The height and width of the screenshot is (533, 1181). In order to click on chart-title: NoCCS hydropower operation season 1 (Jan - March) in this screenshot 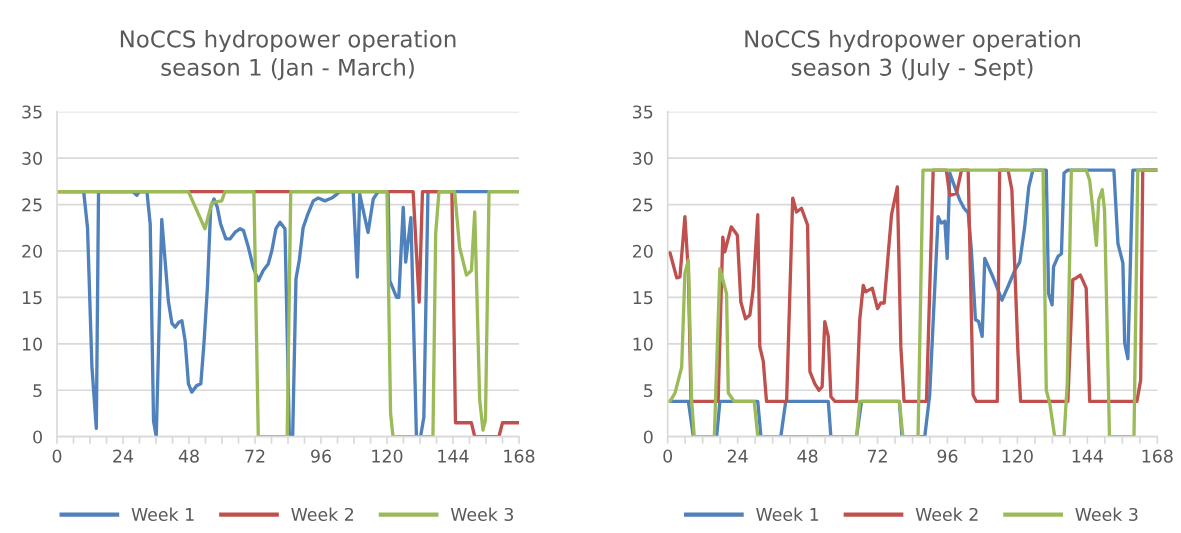, I will do `click(288, 55)`.